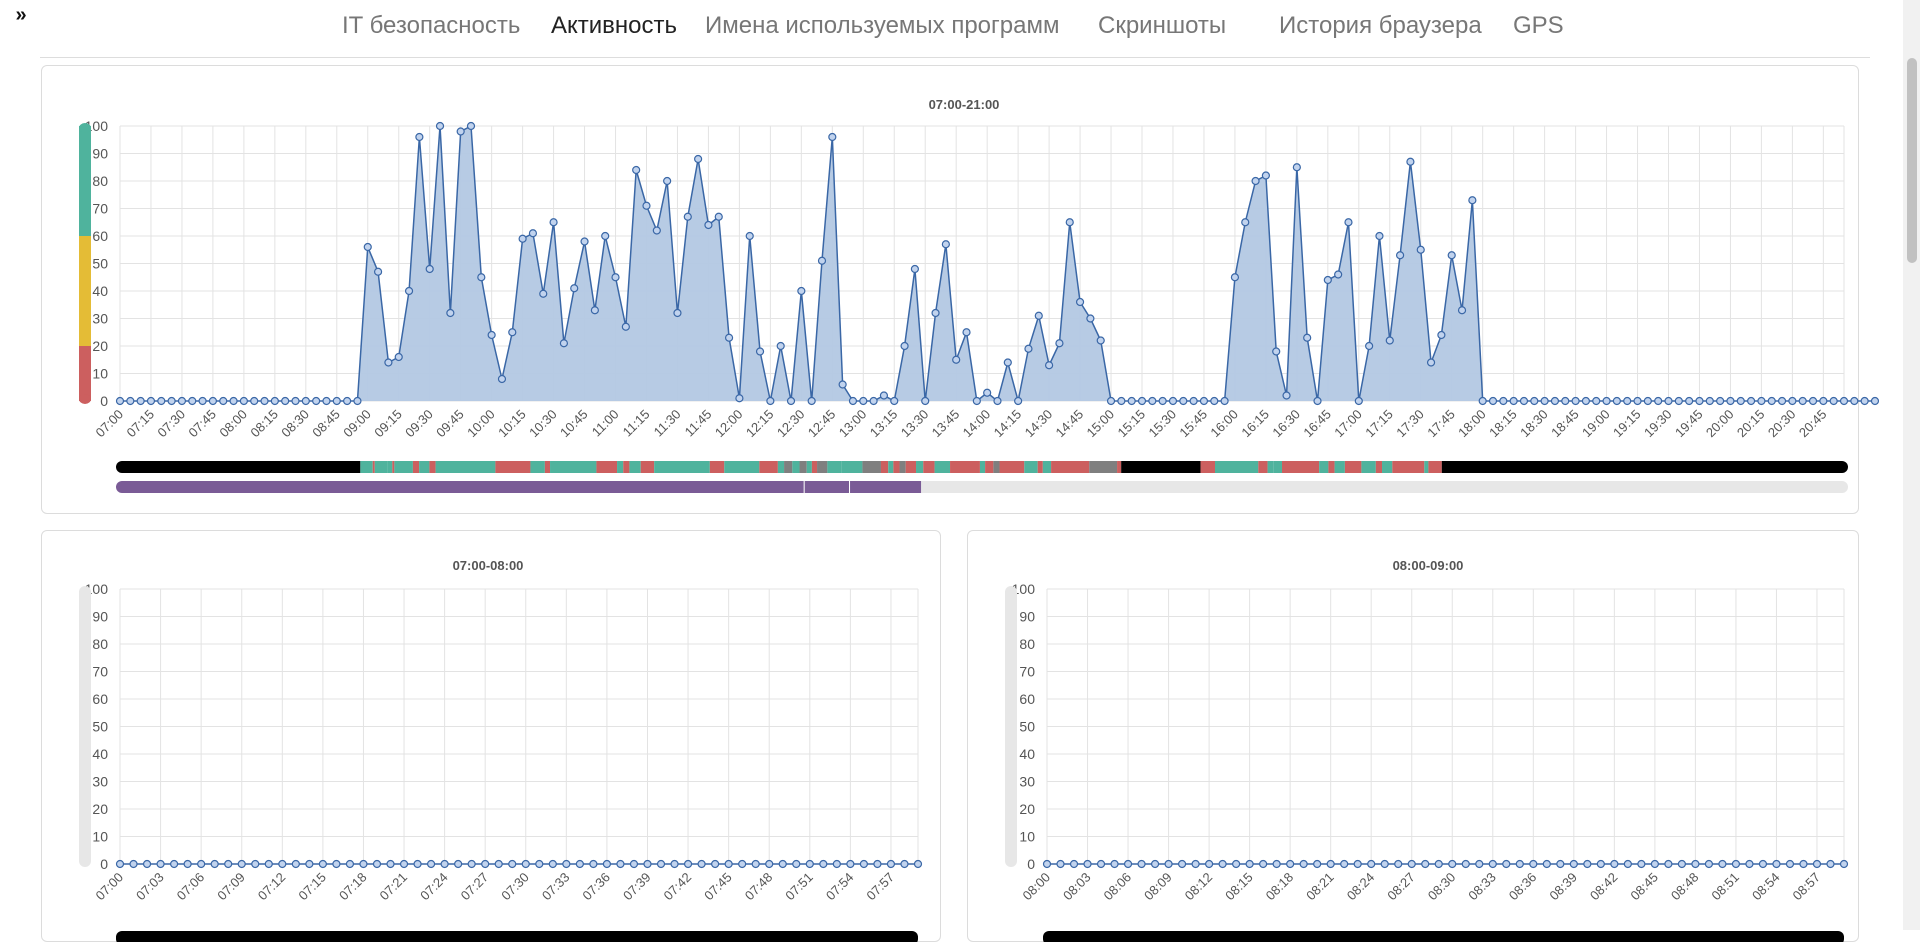 The height and width of the screenshot is (942, 1920). I want to click on x-tick-label: 08:33, so click(1482, 887).